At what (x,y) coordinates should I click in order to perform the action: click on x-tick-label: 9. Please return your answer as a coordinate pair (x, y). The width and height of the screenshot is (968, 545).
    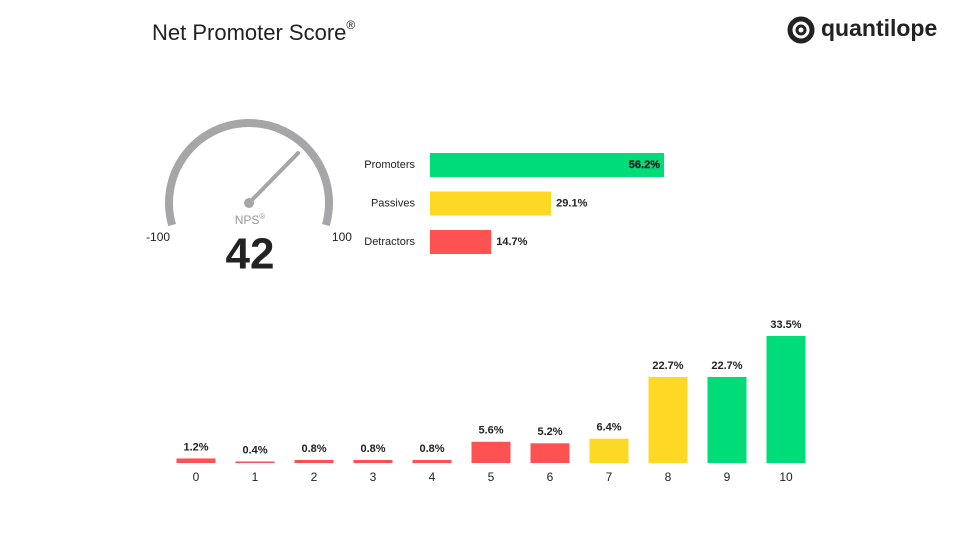
    Looking at the image, I should click on (727, 477).